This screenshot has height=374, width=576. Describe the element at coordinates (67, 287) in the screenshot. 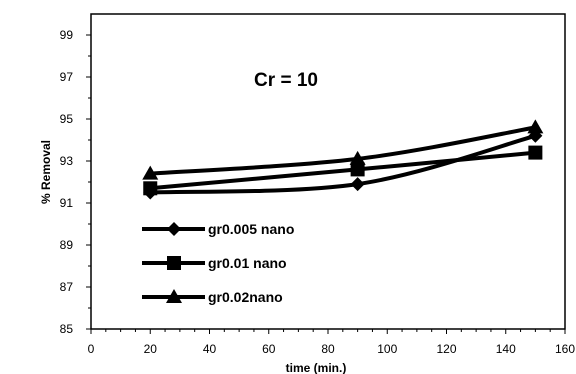

I see `y-tick-label: 87` at that location.